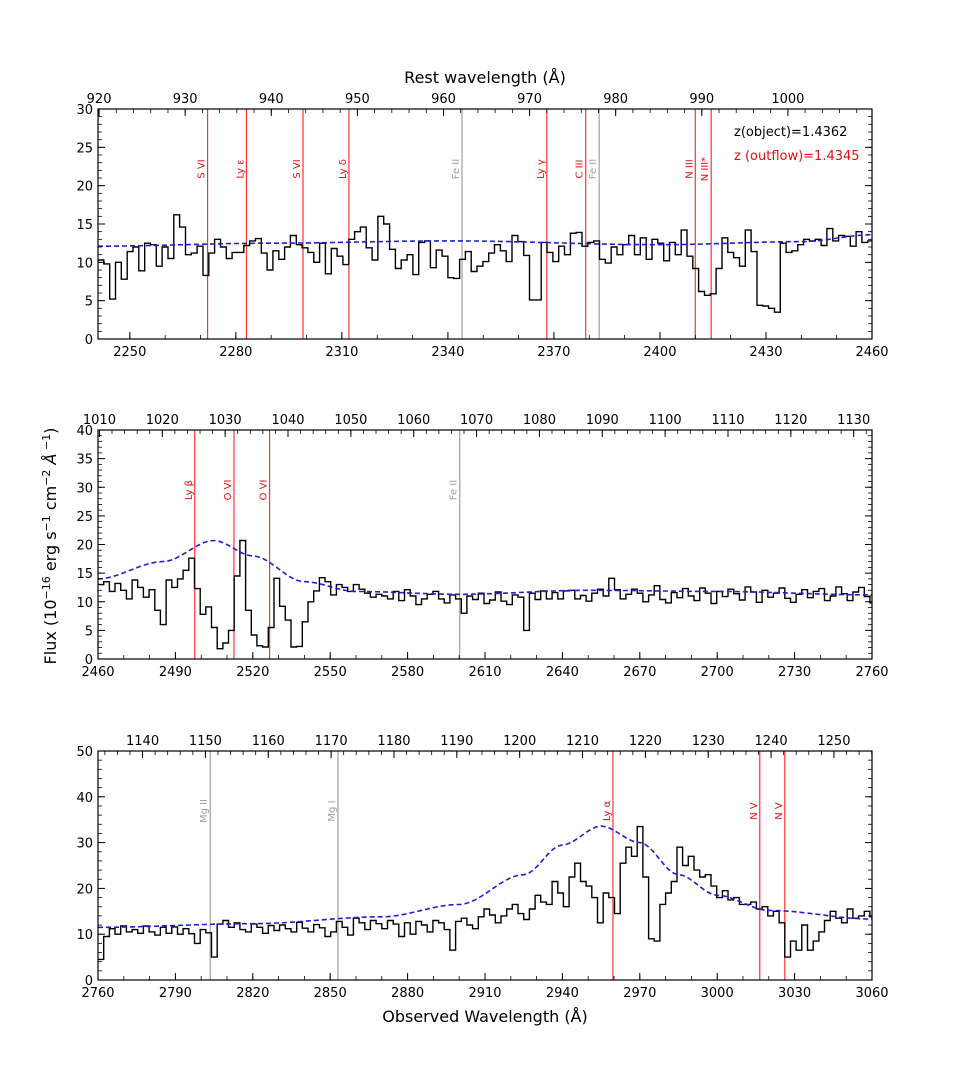 This screenshot has width=969, height=1090. I want to click on x-tick-label: 2970, so click(639, 993).